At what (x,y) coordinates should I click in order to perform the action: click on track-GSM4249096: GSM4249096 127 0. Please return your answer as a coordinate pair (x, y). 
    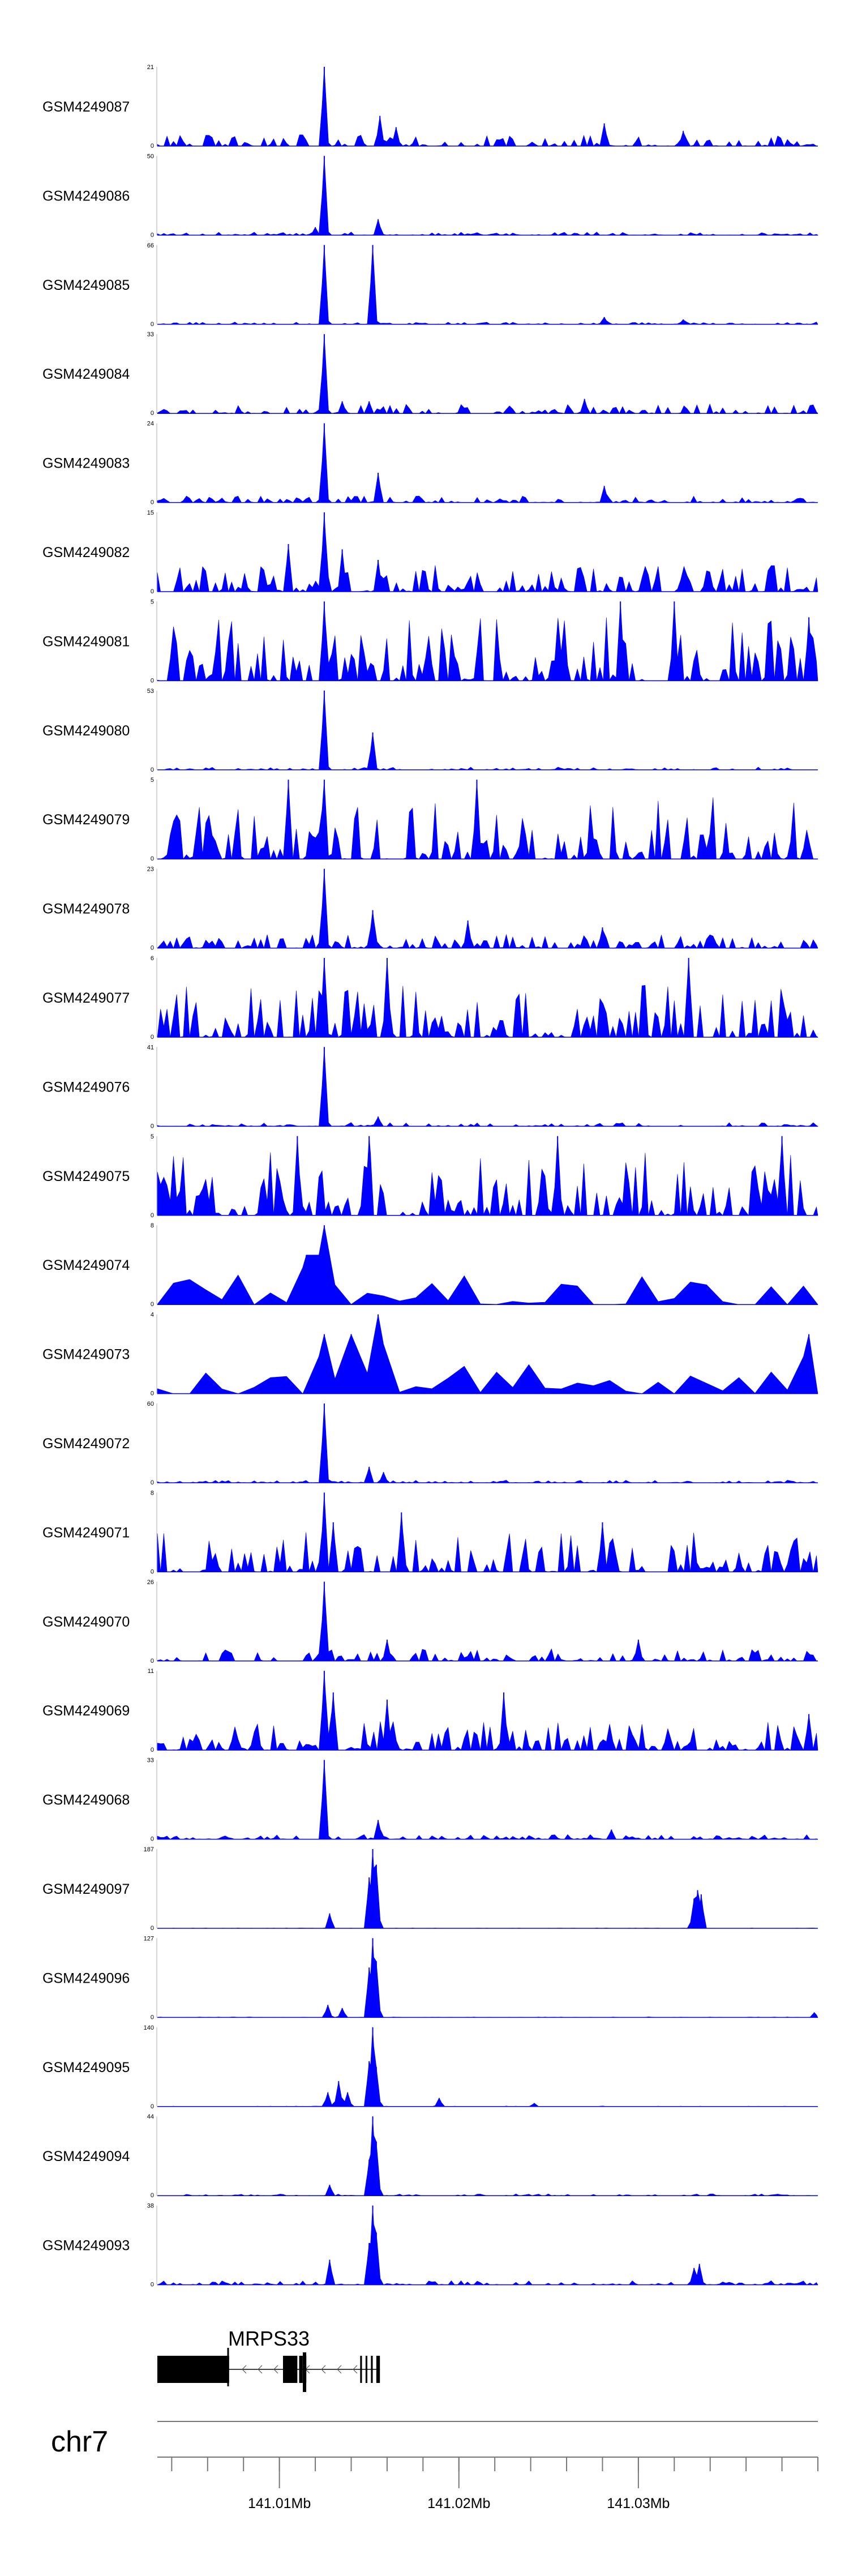
    Looking at the image, I should click on (430, 1978).